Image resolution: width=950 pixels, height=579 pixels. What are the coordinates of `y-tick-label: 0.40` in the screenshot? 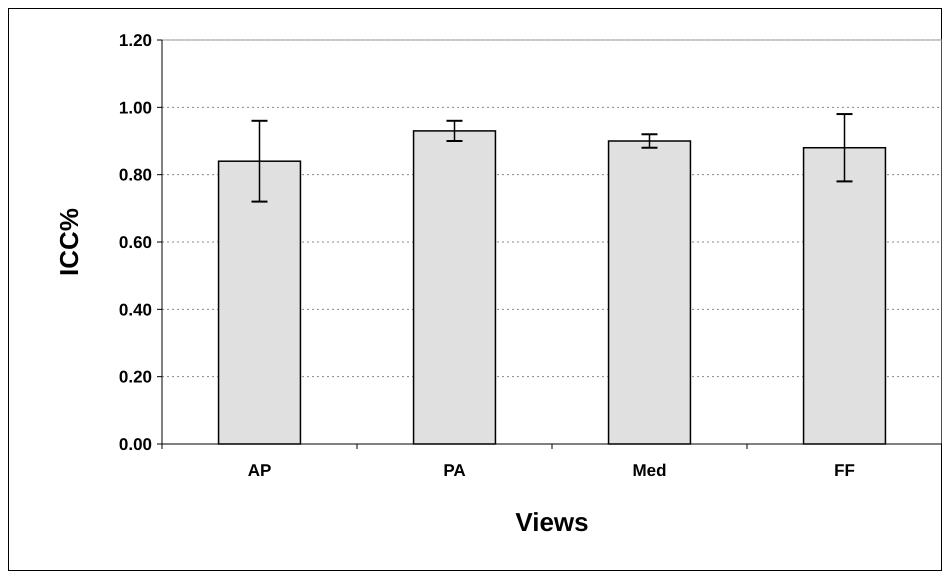 It's located at (135, 310).